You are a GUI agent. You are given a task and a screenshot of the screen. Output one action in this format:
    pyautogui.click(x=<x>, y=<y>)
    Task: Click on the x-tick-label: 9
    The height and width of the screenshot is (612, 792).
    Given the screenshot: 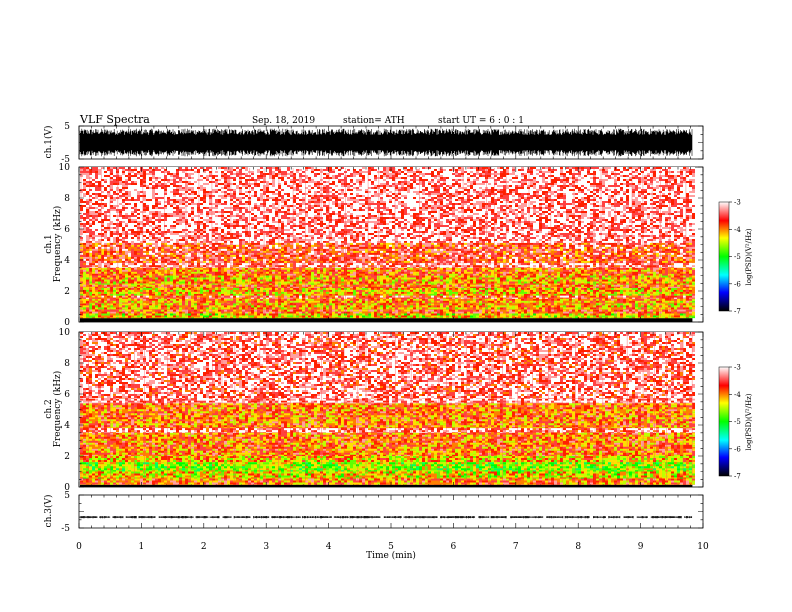 What is the action you would take?
    pyautogui.click(x=641, y=547)
    